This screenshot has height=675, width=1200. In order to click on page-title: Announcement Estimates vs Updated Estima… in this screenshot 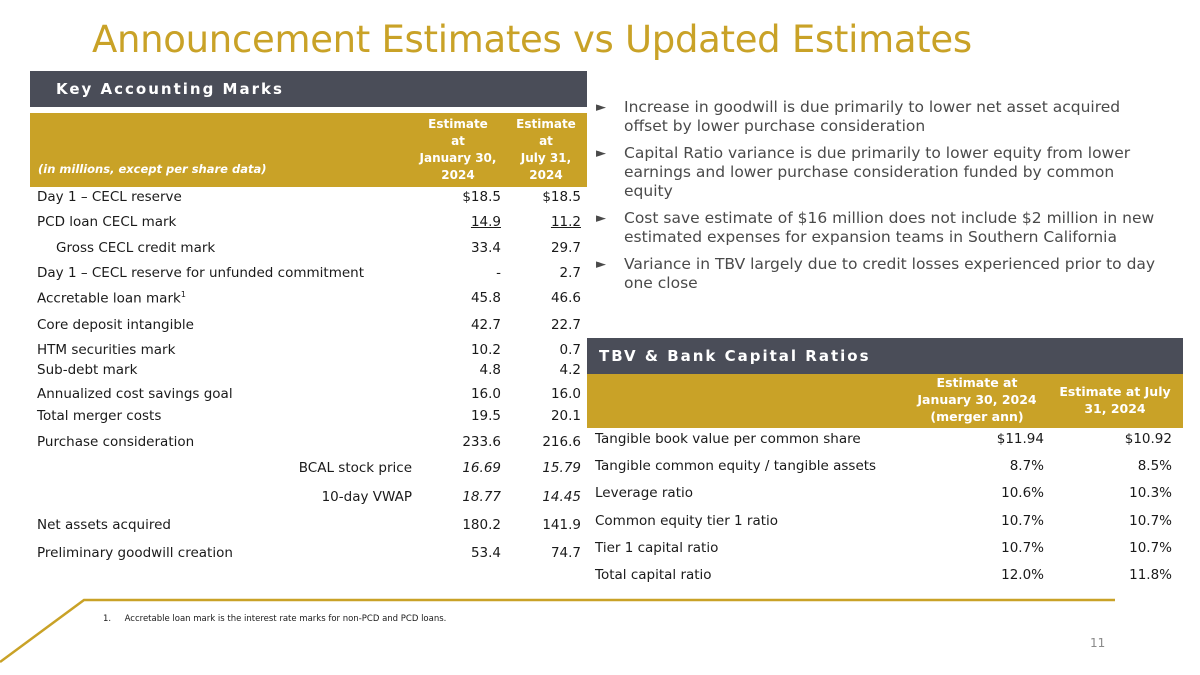, I will do `click(532, 39)`.